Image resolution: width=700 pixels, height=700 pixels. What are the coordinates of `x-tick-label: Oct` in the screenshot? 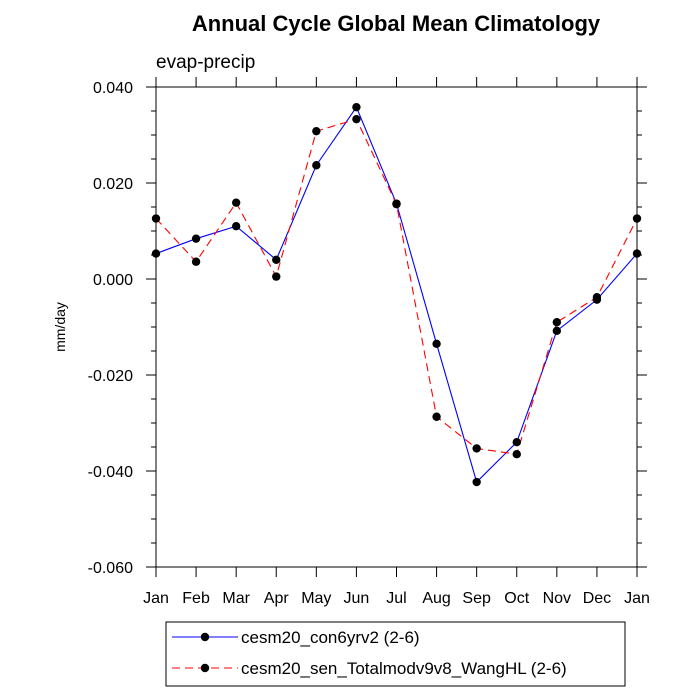 It's located at (516, 598).